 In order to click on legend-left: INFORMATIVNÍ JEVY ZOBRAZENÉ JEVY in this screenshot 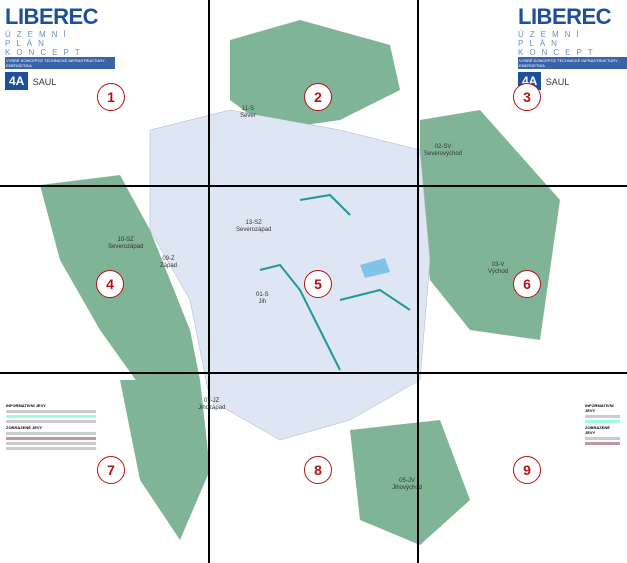, I will do `click(51, 427)`.